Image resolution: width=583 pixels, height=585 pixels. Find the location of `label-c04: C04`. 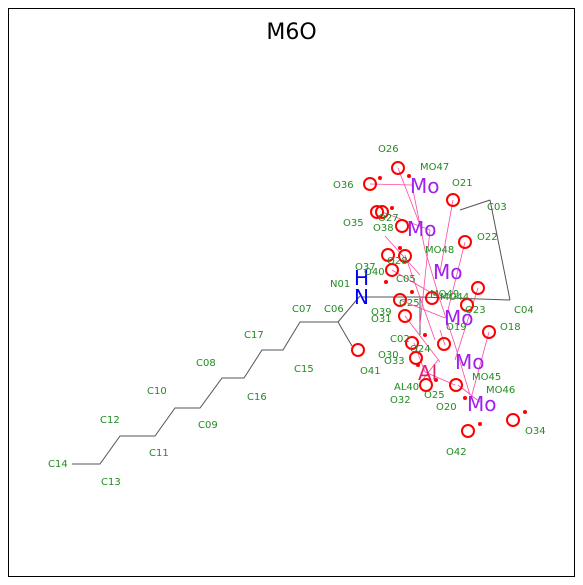

label-c04: C04 is located at coordinates (524, 310).